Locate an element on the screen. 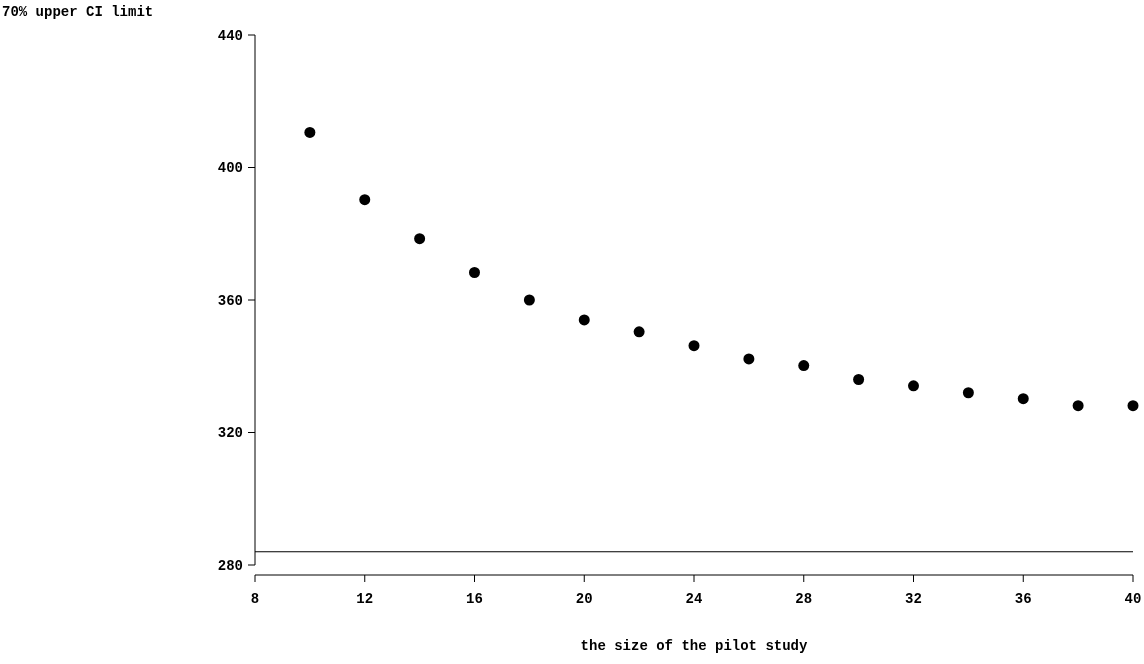  x-tick-label: 16 is located at coordinates (474, 599).